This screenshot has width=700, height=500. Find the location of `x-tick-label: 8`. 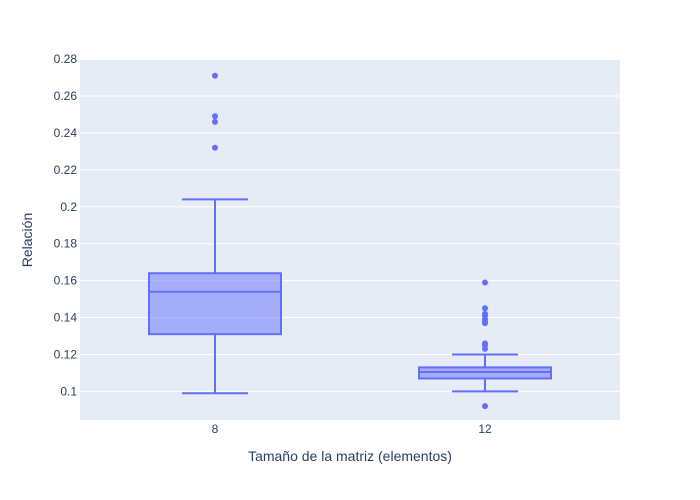

x-tick-label: 8 is located at coordinates (215, 429).